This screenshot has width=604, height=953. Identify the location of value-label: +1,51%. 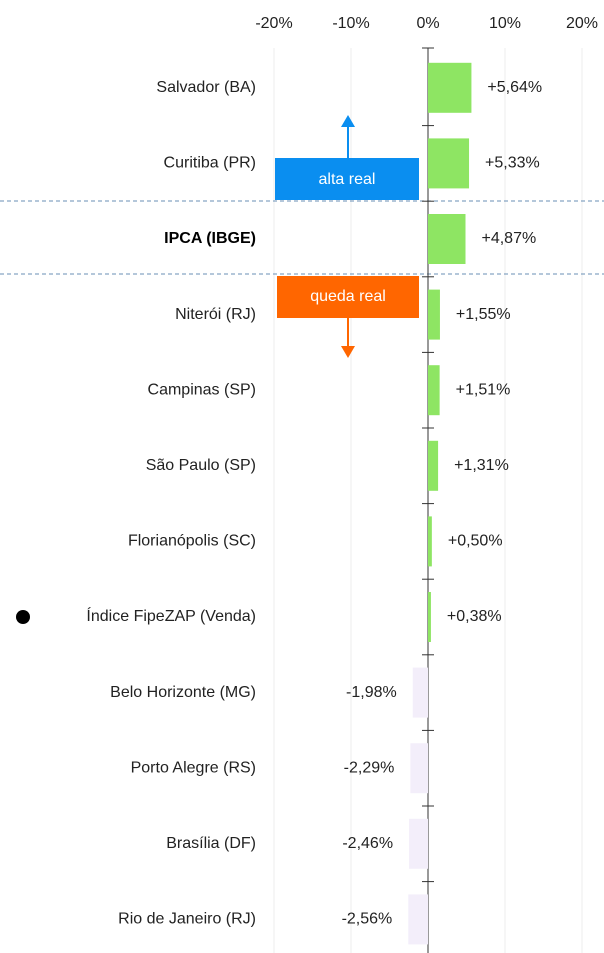
(483, 389).